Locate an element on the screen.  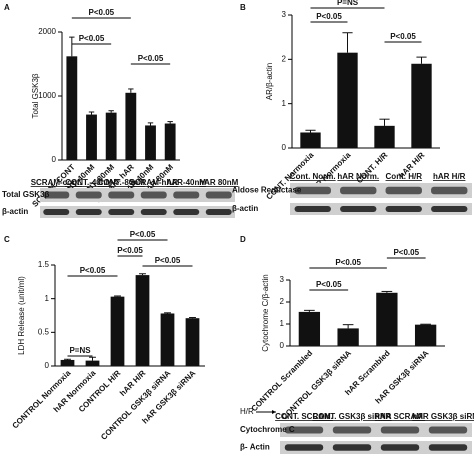
p-value: P=NS is located at coordinates (80, 350).